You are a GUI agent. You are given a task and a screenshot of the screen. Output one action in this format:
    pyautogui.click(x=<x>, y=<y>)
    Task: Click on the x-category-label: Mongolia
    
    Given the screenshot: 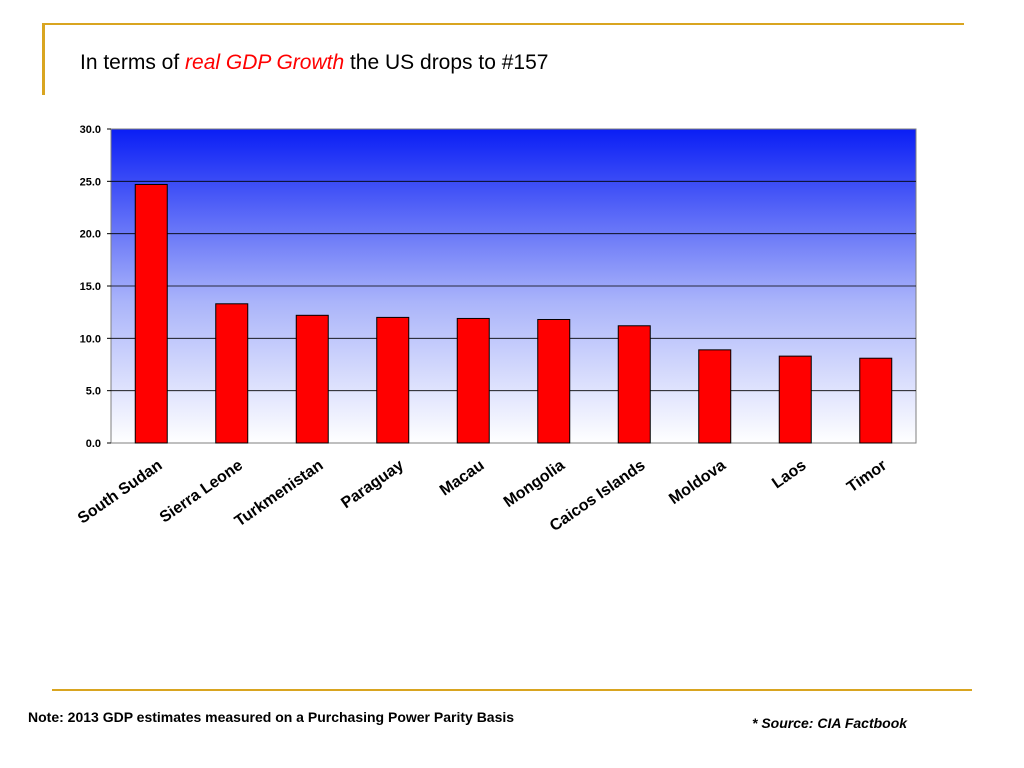 What is the action you would take?
    pyautogui.click(x=534, y=484)
    